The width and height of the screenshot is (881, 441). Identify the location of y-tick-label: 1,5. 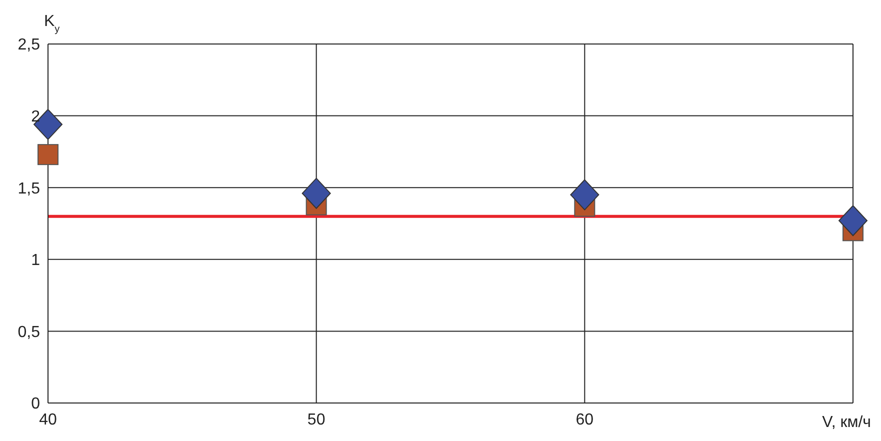
(29, 189).